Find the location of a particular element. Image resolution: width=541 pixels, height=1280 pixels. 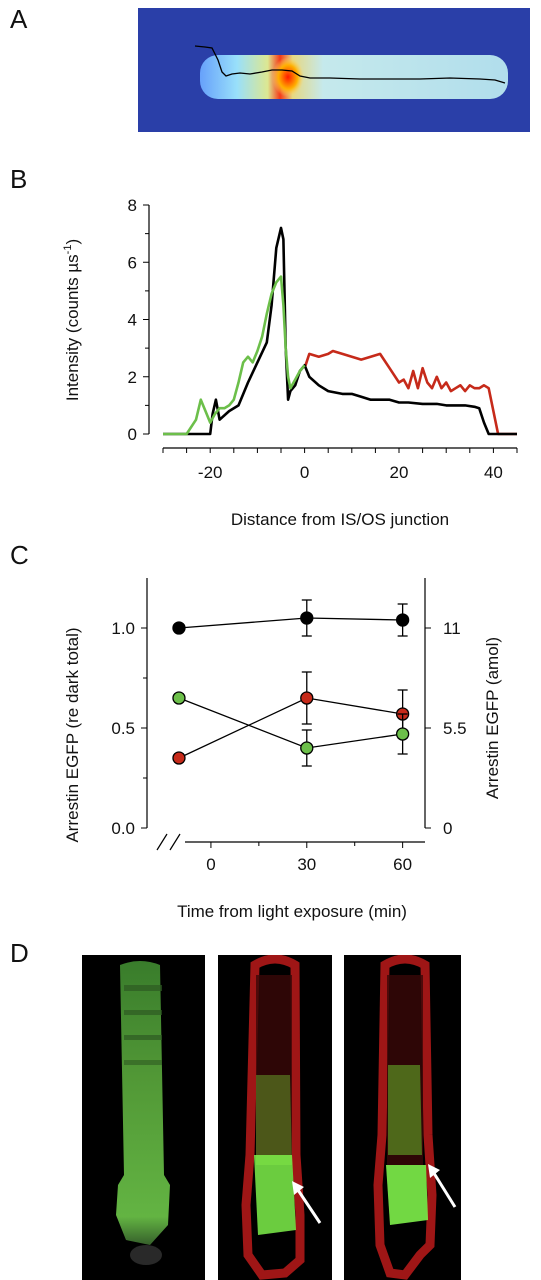

panel-a-heatmap-image is located at coordinates (334, 70).